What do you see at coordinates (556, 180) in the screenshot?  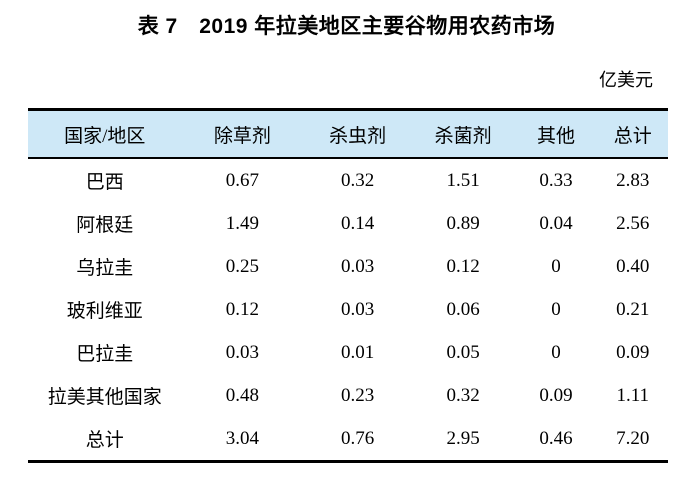 I see `value-cell: 0.33` at bounding box center [556, 180].